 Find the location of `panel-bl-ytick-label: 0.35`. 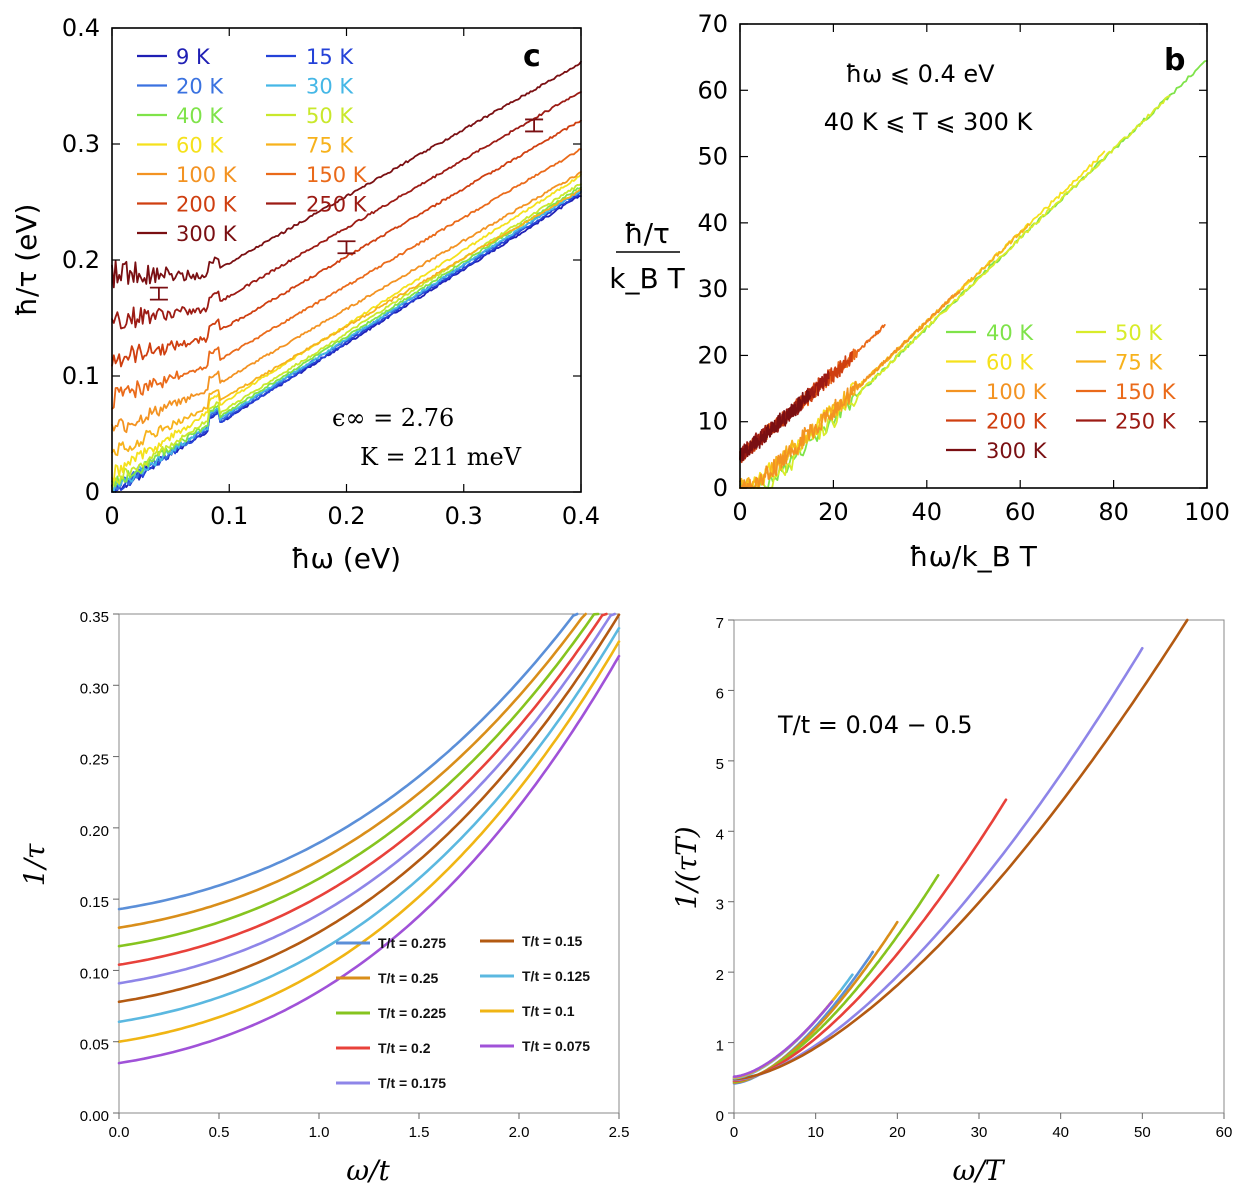

panel-bl-ytick-label: 0.35 is located at coordinates (94, 617).